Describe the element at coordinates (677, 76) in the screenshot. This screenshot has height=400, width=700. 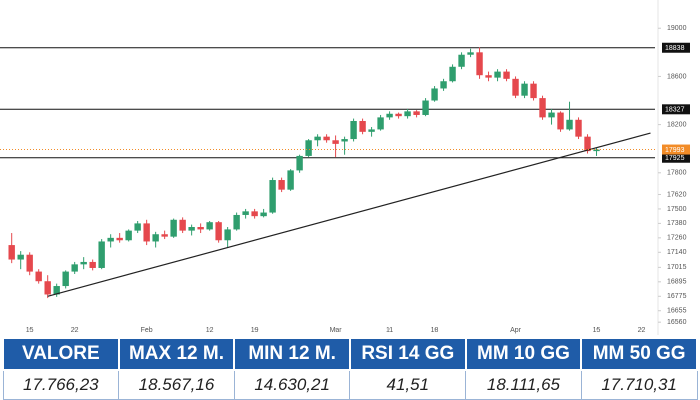
I see `y-tick-label: 18600` at that location.